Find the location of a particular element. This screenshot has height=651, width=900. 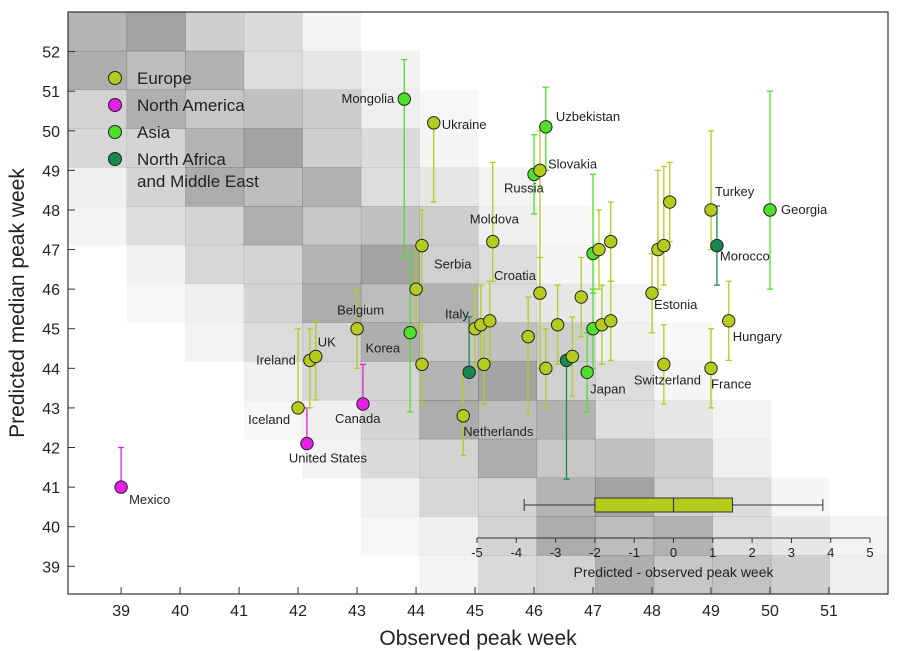

point-label: Hungary is located at coordinates (758, 336).